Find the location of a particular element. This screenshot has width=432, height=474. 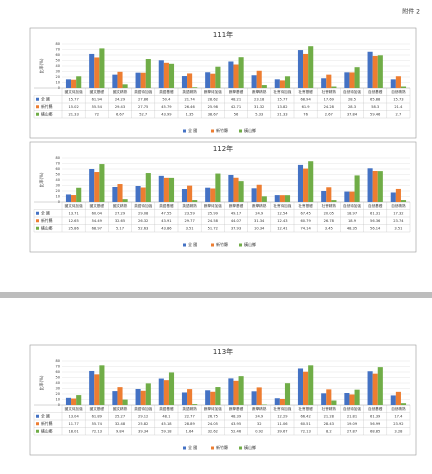

table-cell: 61.89 is located at coordinates (97, 416).